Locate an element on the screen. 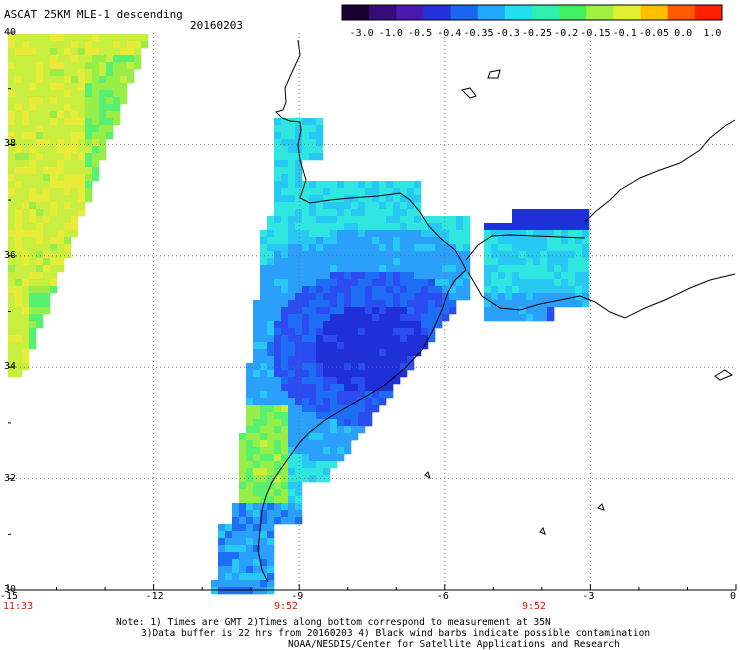 This screenshot has height=650, width=740. colorbar-tick-label: -3.0 is located at coordinates (362, 33).